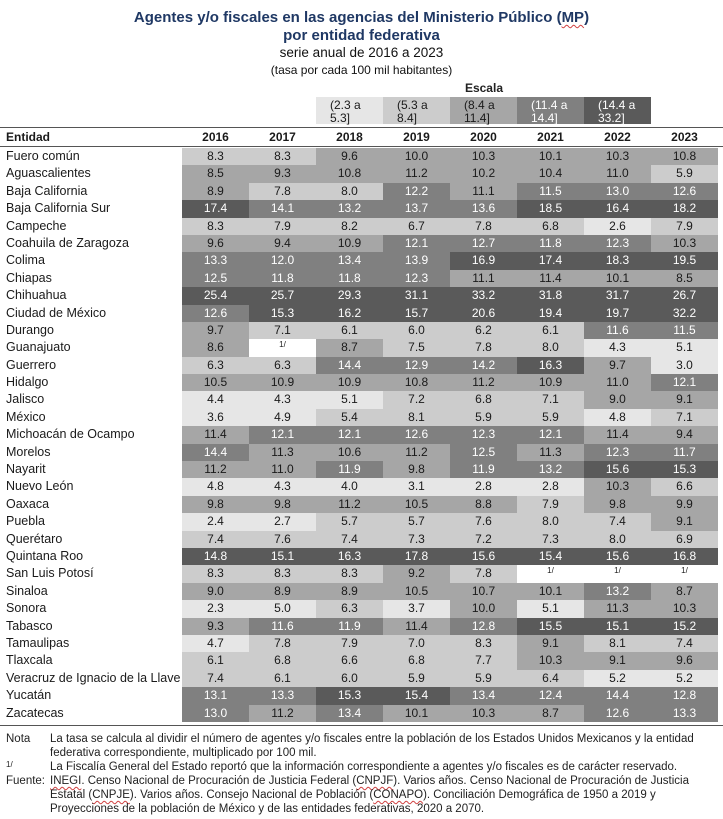 The height and width of the screenshot is (819, 723). I want to click on entity-name: Yucatán, so click(29, 695).